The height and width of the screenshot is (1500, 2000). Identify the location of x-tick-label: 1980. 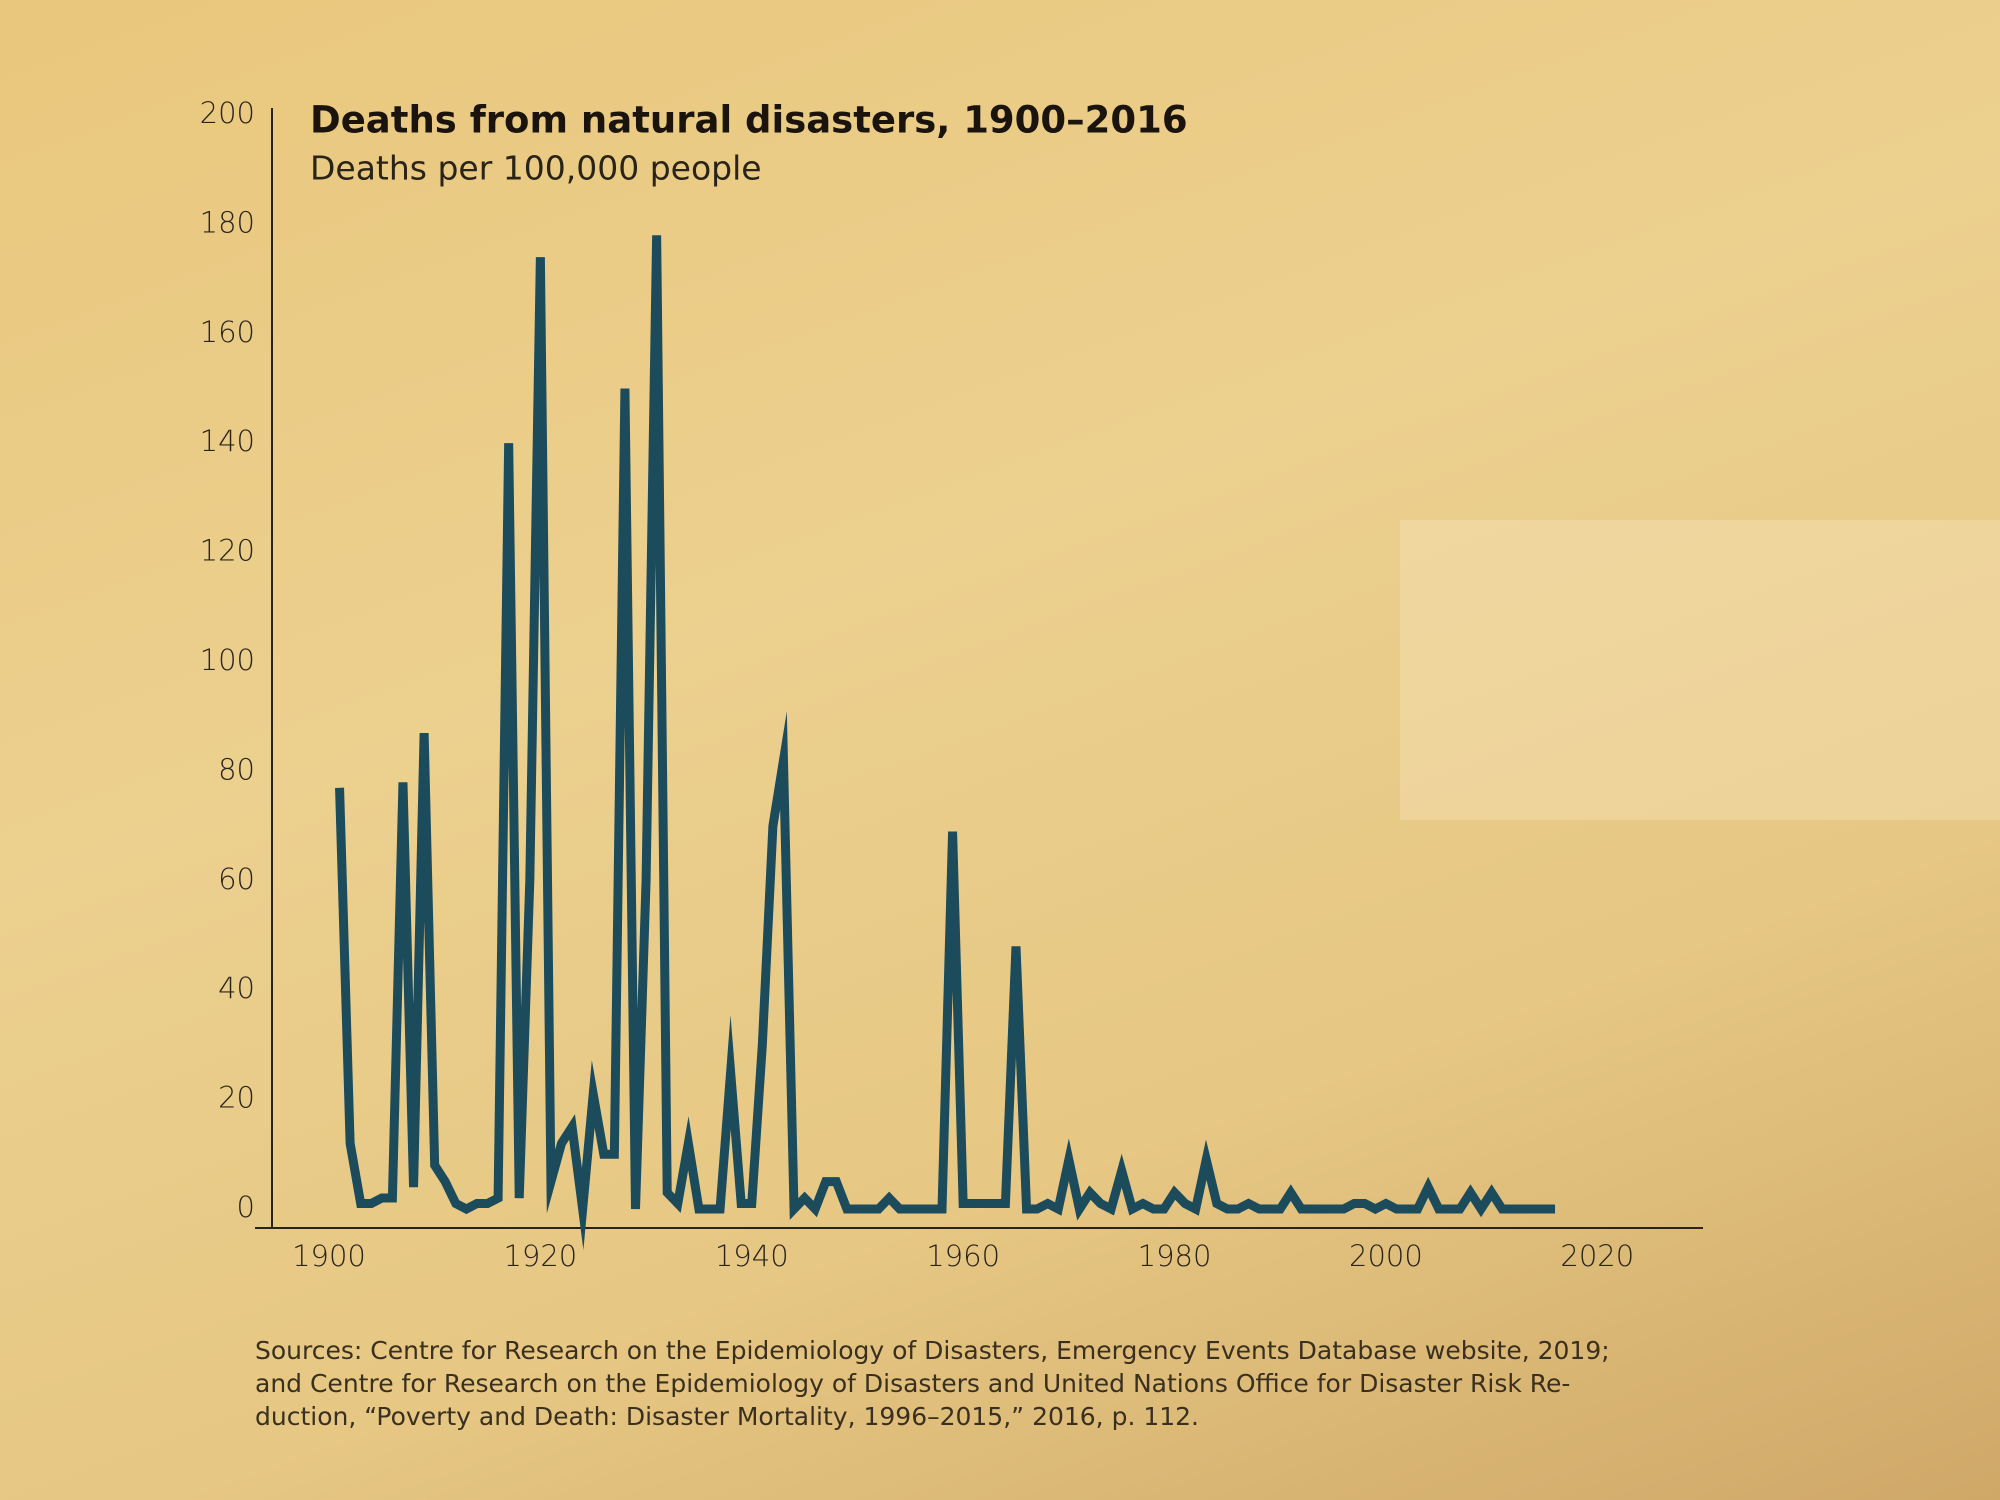
(1175, 1256).